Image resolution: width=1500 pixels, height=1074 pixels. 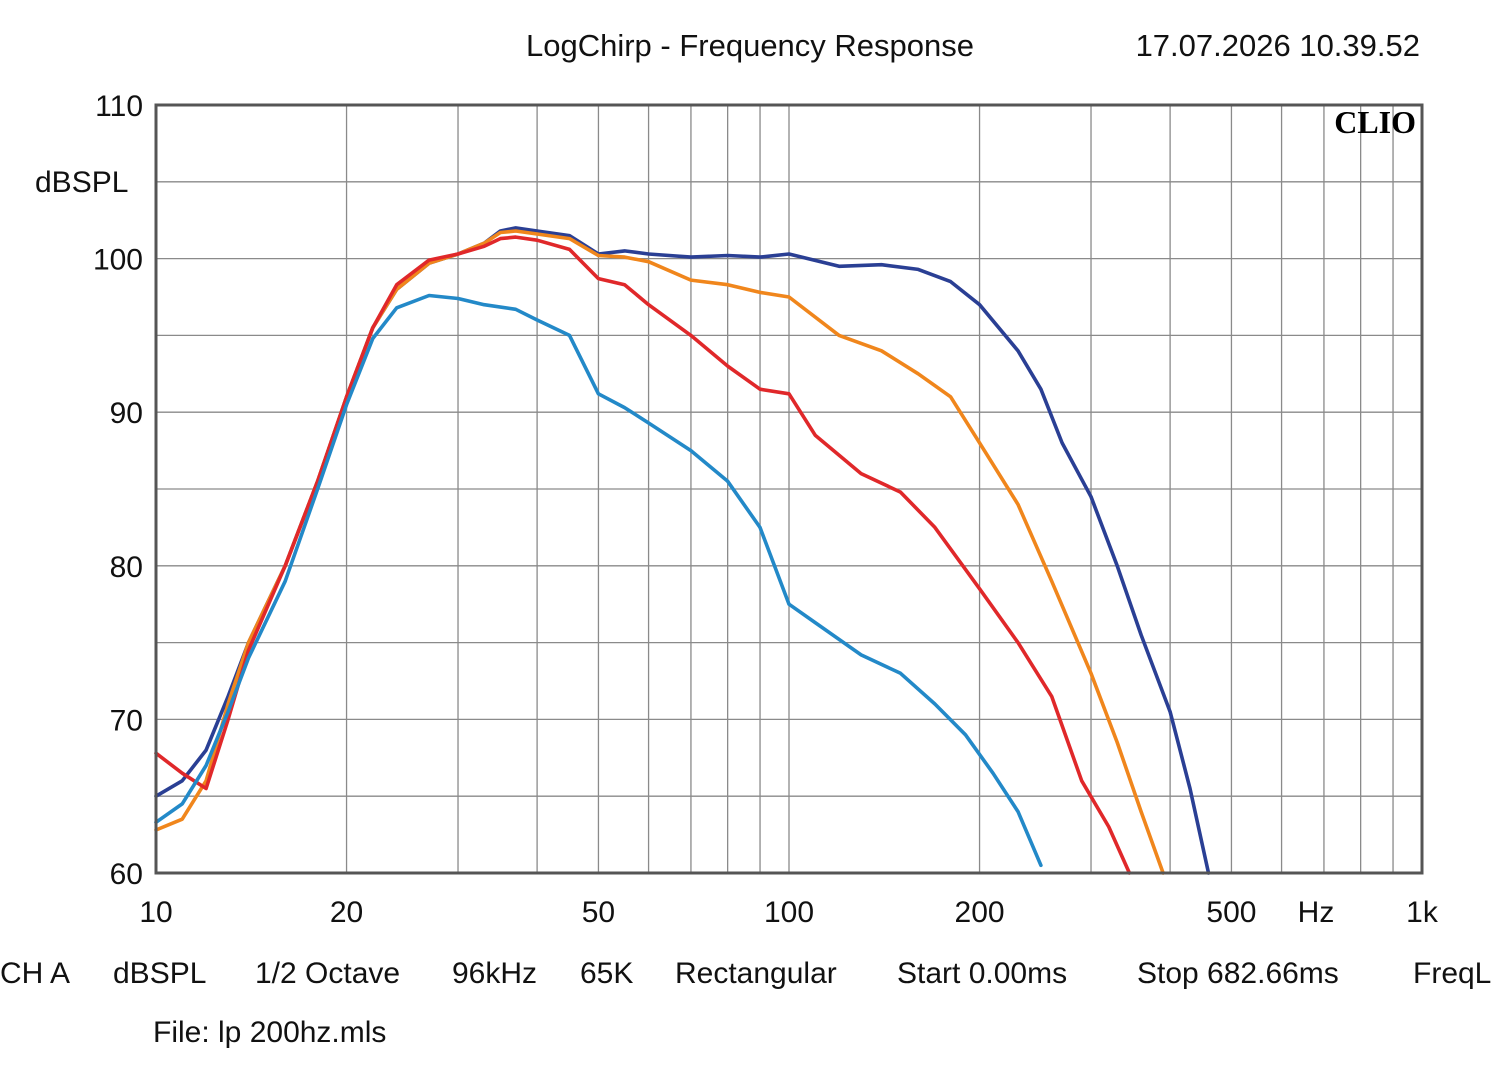 I want to click on footer-start: Start 0.00ms, so click(x=982, y=973).